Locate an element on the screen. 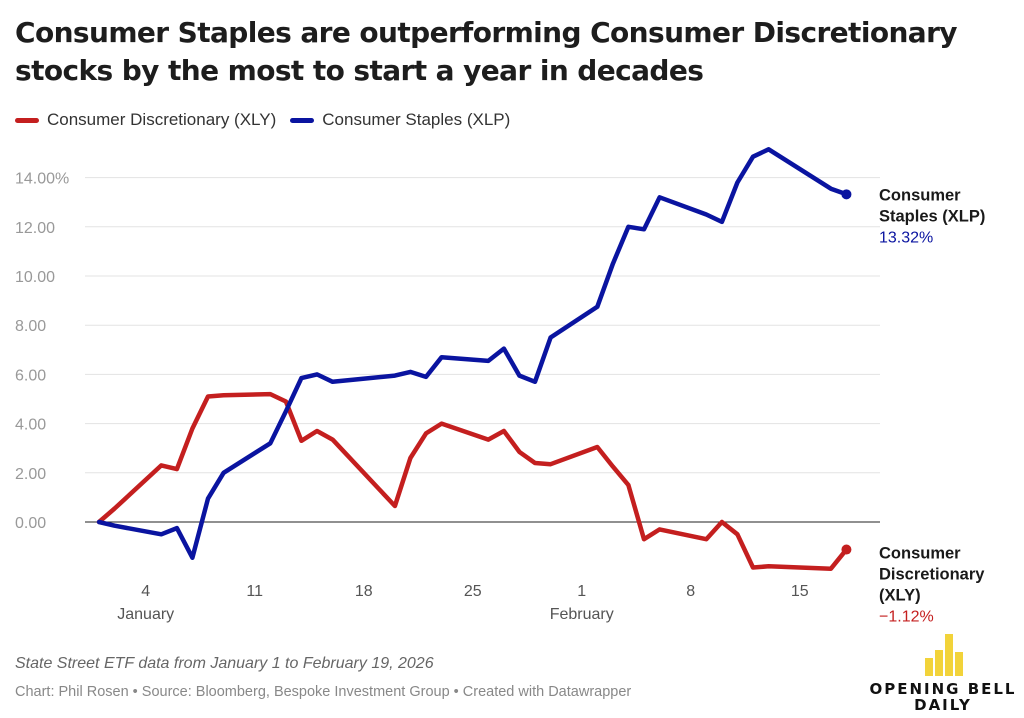  end-value-label-xlp: 13.32% is located at coordinates (906, 237).